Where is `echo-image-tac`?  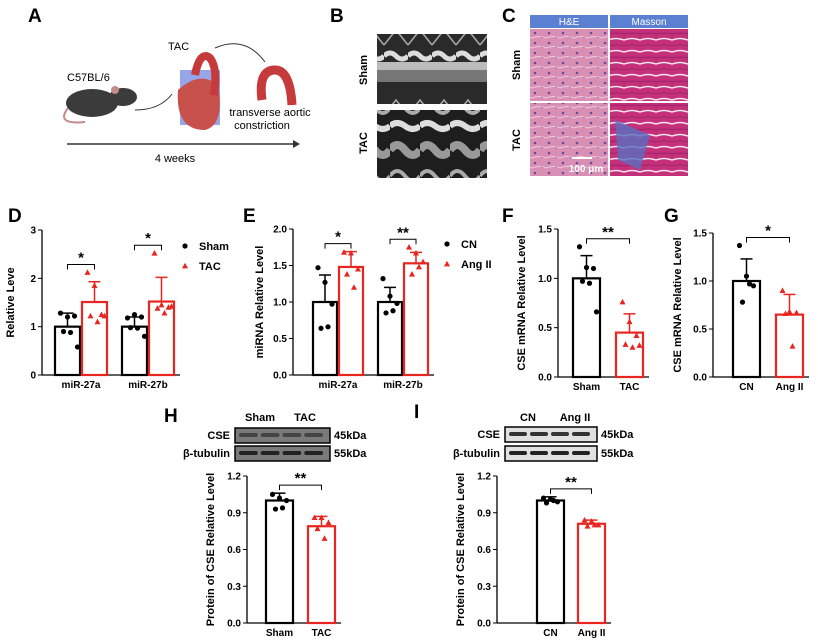
echo-image-tac is located at coordinates (432, 144).